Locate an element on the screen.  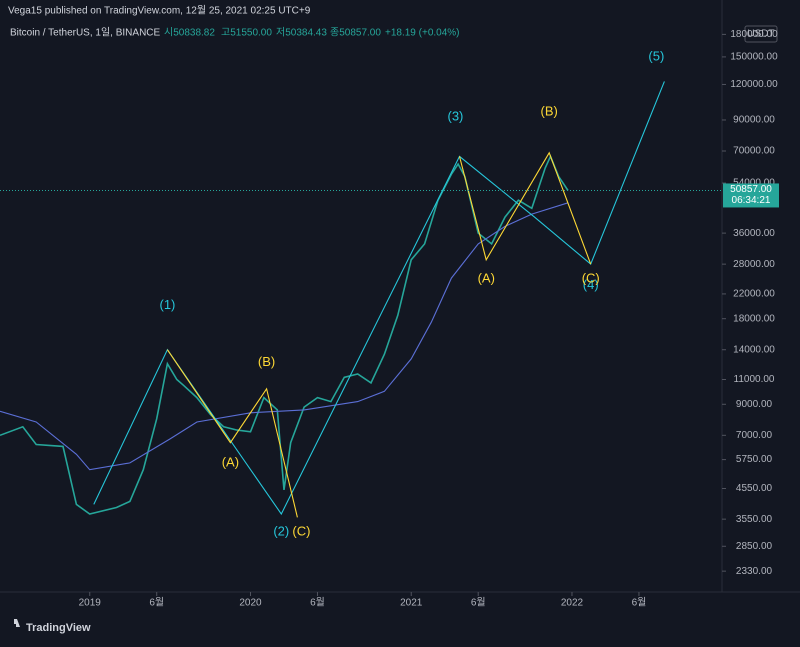
wave-label: (5) is located at coordinates (656, 55).